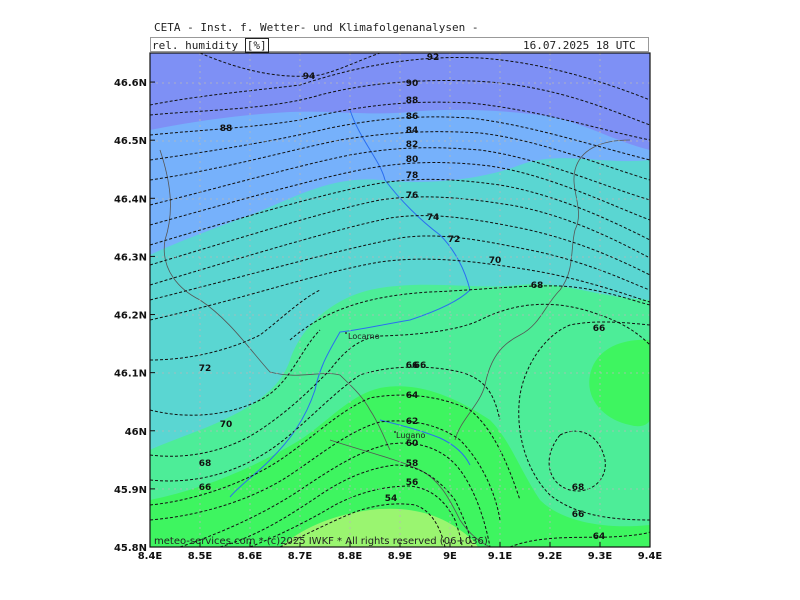 The image size is (800, 600). What do you see at coordinates (500, 556) in the screenshot?
I see `x-tick-label: 9.1E` at bounding box center [500, 556].